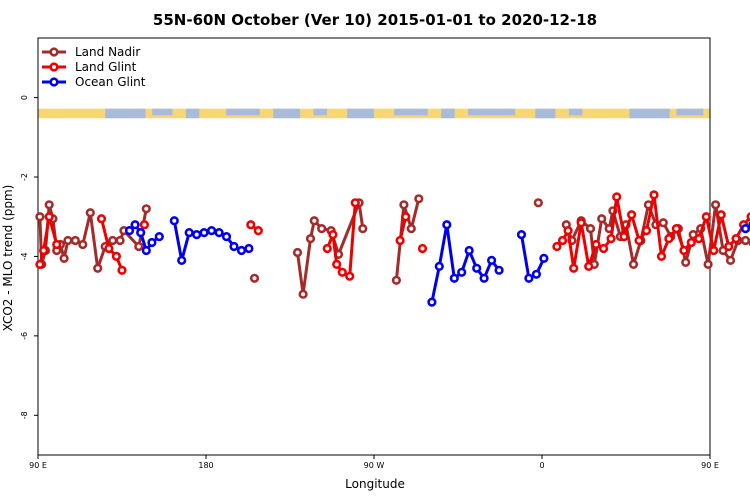  I want to click on legend-item-land-glint: Land Glint, so click(89, 67).